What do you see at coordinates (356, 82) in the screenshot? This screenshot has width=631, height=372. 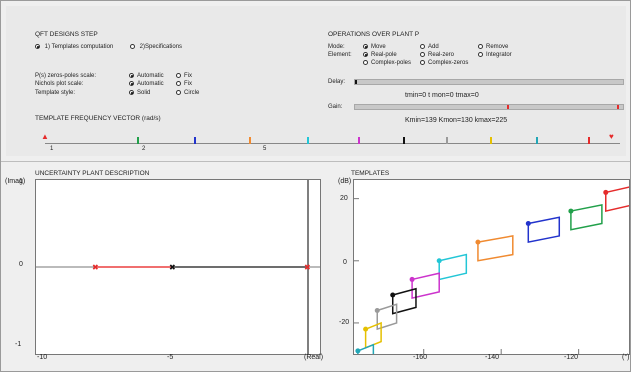 I see `delay-min-handle` at bounding box center [356, 82].